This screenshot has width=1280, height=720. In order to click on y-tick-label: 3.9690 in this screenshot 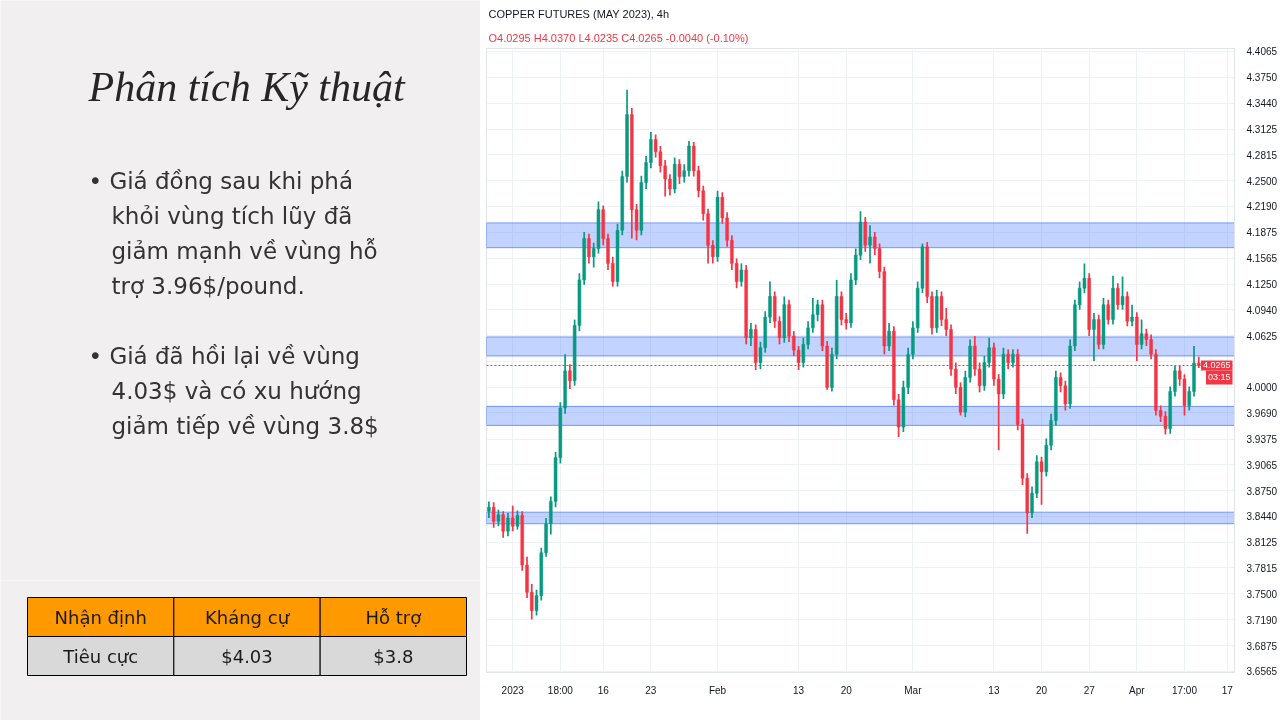, I will do `click(1262, 413)`.